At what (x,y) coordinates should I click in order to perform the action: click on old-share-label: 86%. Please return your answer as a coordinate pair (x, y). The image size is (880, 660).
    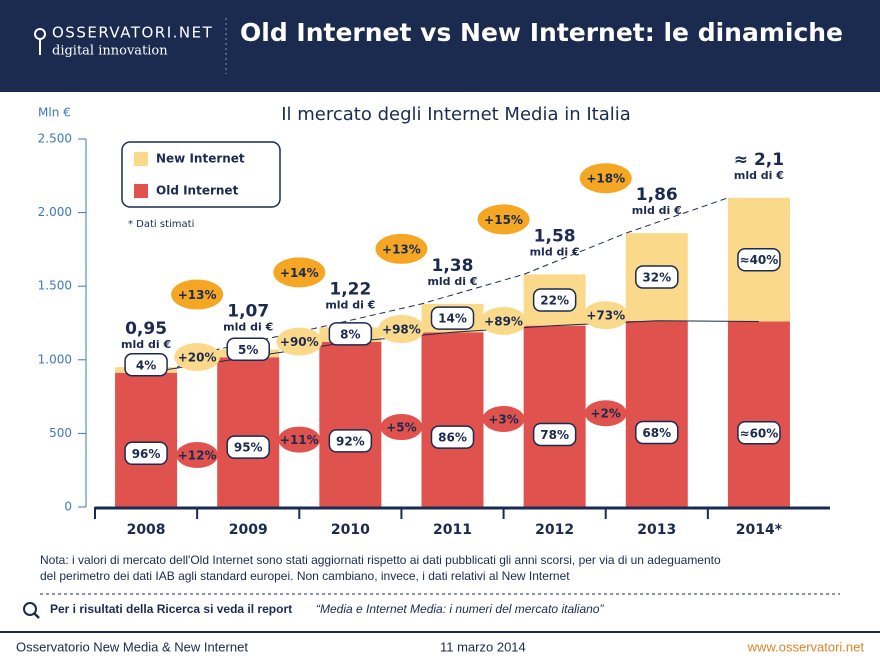
    Looking at the image, I should click on (452, 438).